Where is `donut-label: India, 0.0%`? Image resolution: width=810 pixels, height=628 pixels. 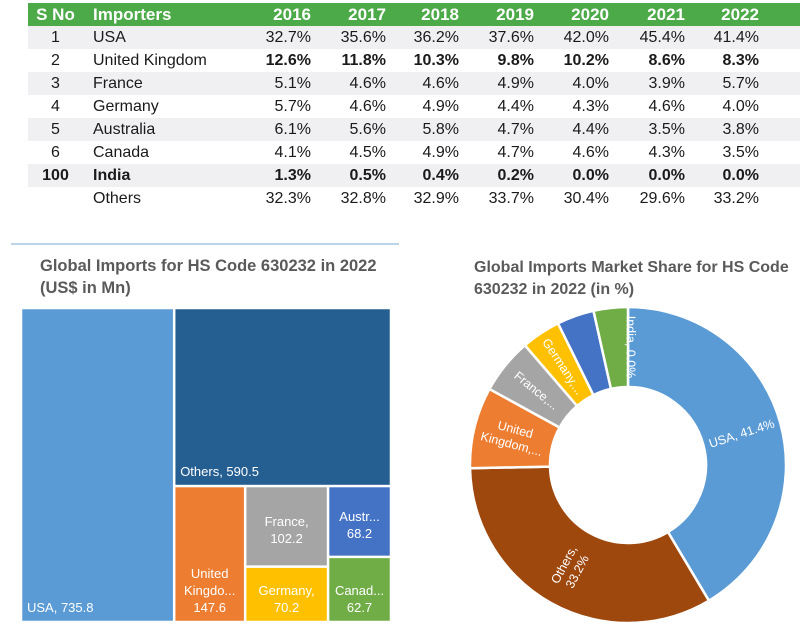 donut-label: India, 0.0% is located at coordinates (630, 347).